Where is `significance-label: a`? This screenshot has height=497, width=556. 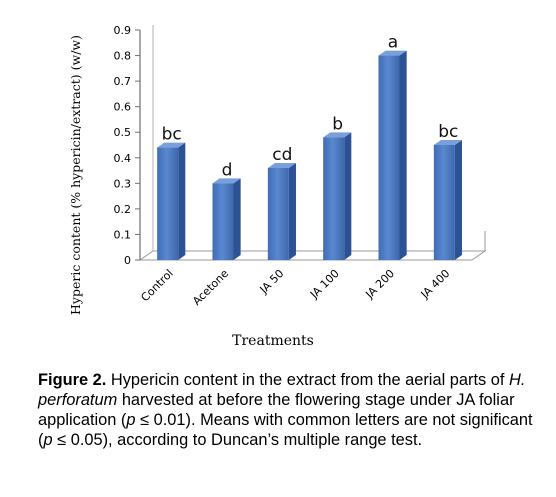
significance-label: a is located at coordinates (393, 43).